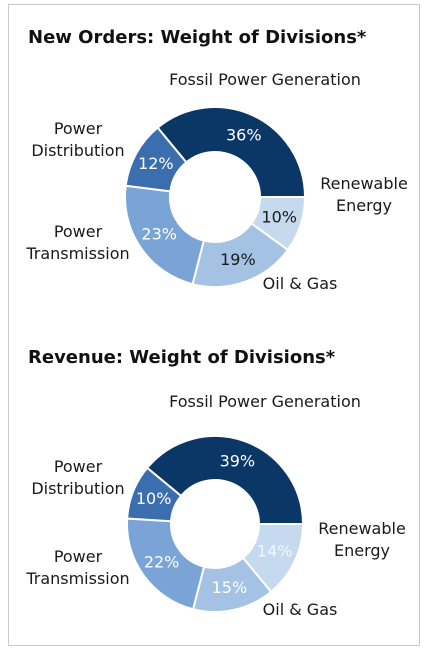  Describe the element at coordinates (238, 259) in the screenshot. I see `value-label: 19%` at that location.